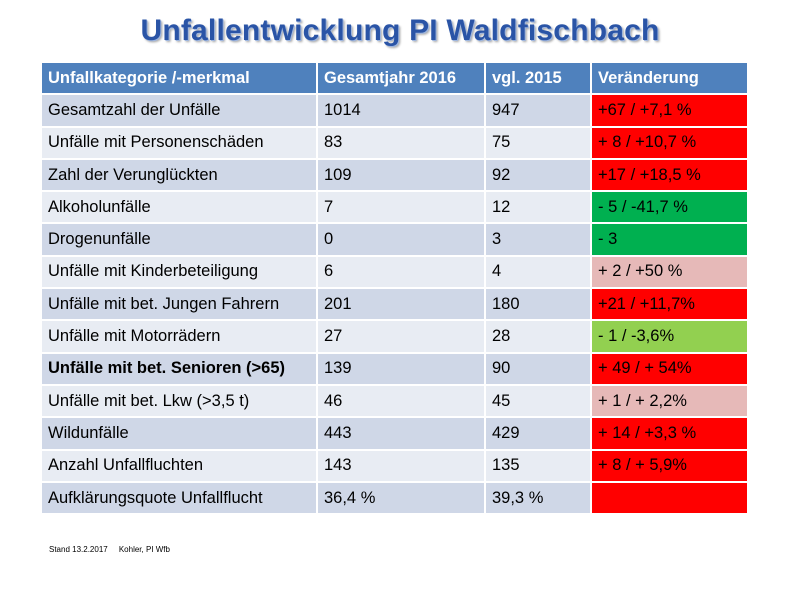 Image resolution: width=800 pixels, height=600 pixels. What do you see at coordinates (400, 30) in the screenshot?
I see `page-title: Unfallentwicklung PI Waldfischbach` at bounding box center [400, 30].